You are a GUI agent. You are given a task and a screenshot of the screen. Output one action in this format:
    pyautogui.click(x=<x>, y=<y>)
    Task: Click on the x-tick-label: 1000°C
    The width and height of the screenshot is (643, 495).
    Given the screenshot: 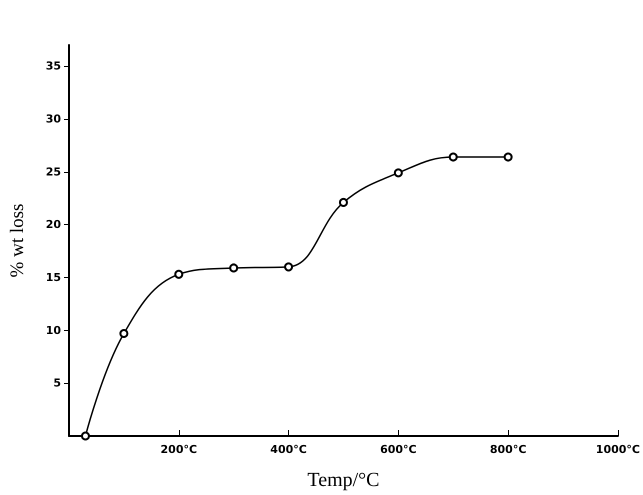 What is the action you would take?
    pyautogui.click(x=618, y=449)
    